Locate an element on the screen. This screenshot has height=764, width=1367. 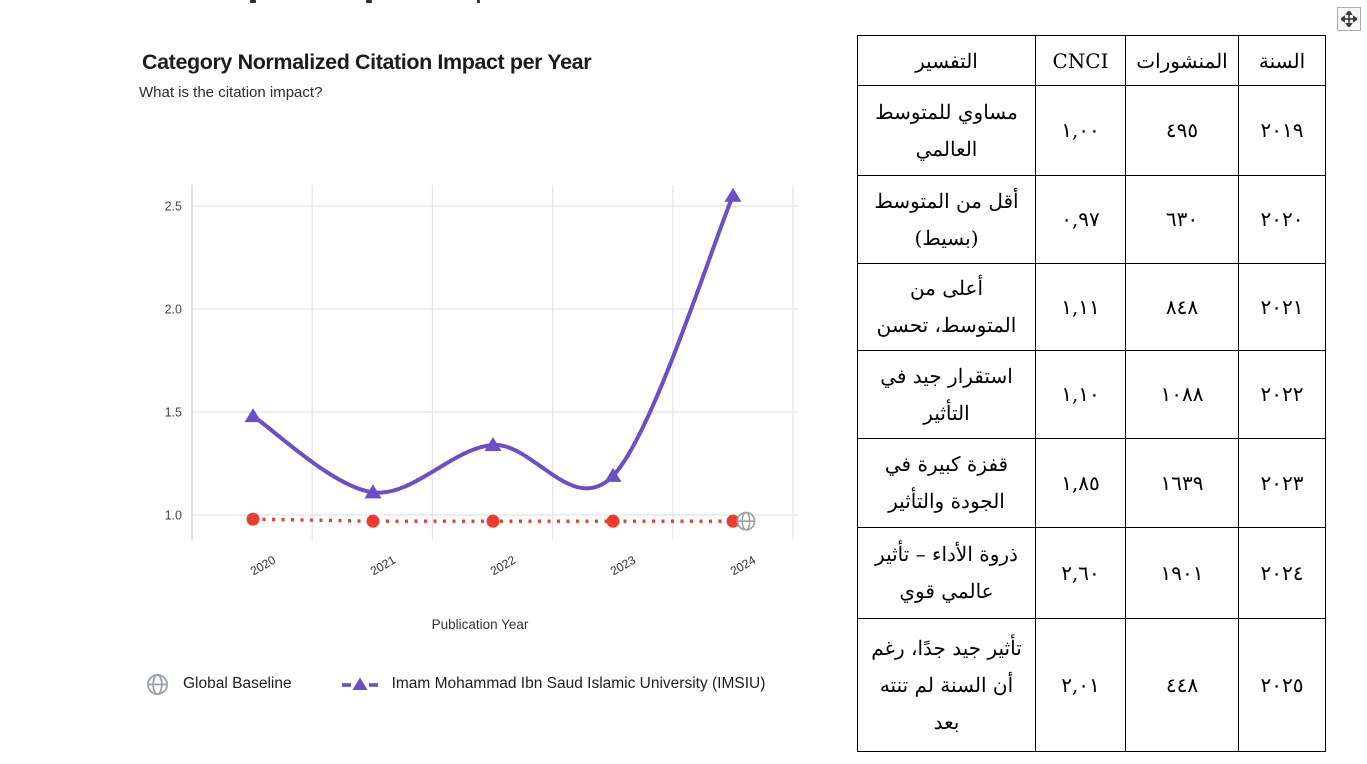
cell-year: ٢٠٢٥ is located at coordinates (1282, 685).